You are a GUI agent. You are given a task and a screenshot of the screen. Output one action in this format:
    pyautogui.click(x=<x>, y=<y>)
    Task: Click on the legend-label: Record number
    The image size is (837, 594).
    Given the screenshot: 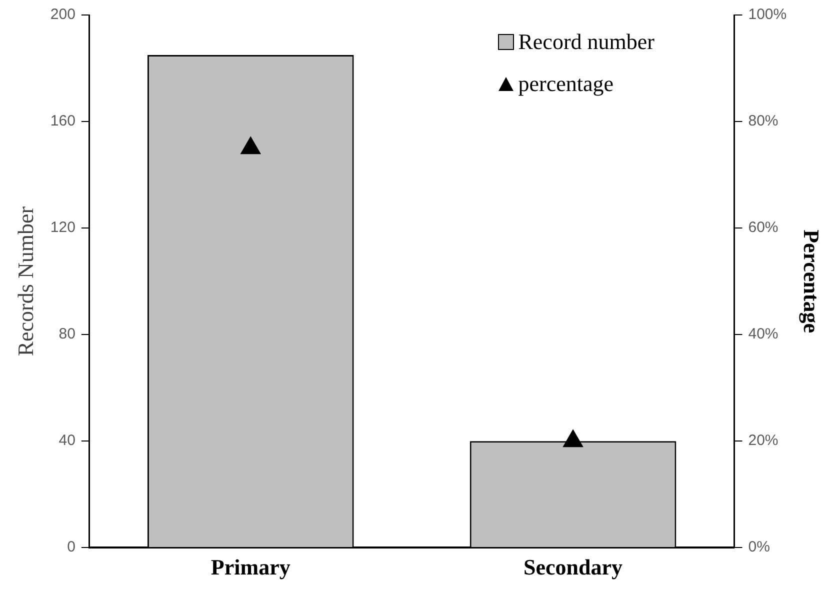 What is the action you would take?
    pyautogui.click(x=586, y=42)
    